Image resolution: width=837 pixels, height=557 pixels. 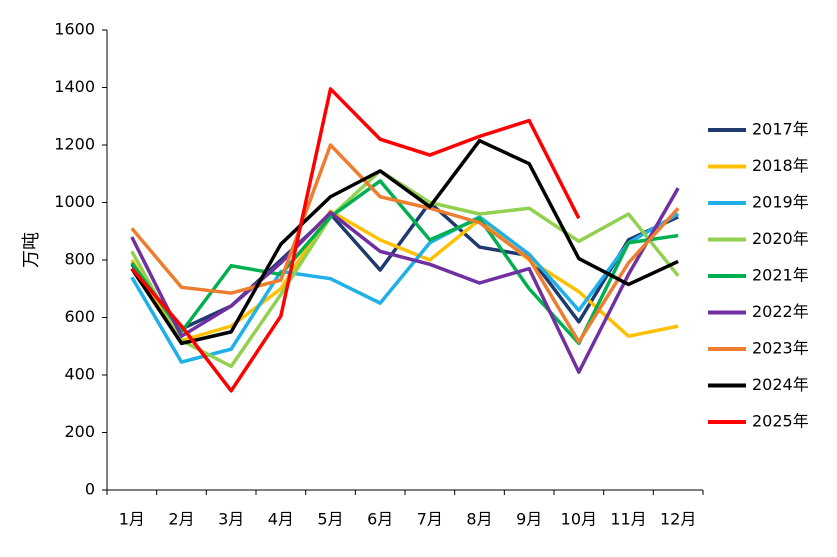 I want to click on y-tick-label: 800, so click(x=79, y=259).